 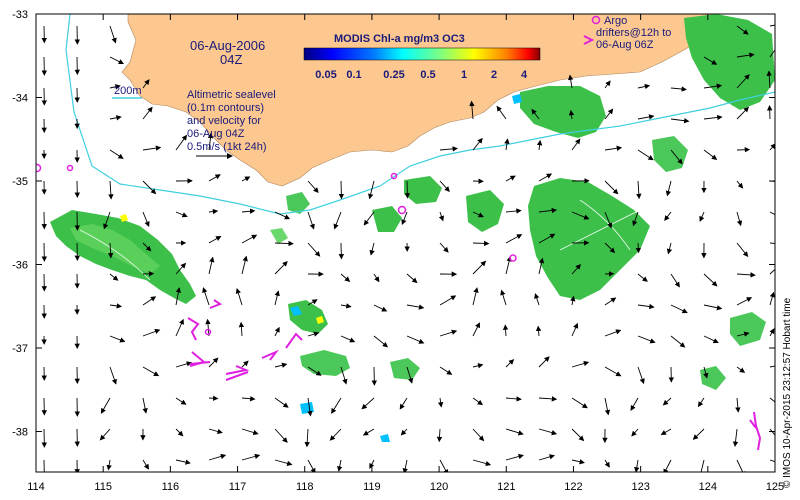 I want to click on colorbar-tick-label: 2, so click(x=494, y=75).